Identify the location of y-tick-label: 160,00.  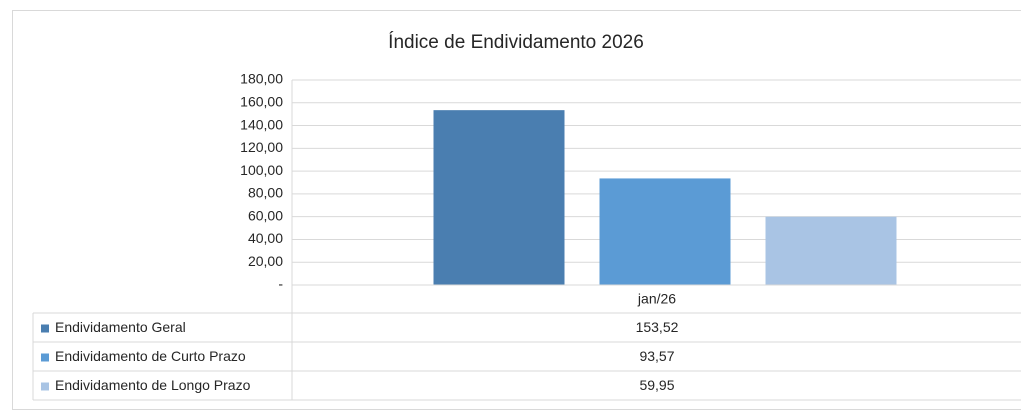
(261, 101).